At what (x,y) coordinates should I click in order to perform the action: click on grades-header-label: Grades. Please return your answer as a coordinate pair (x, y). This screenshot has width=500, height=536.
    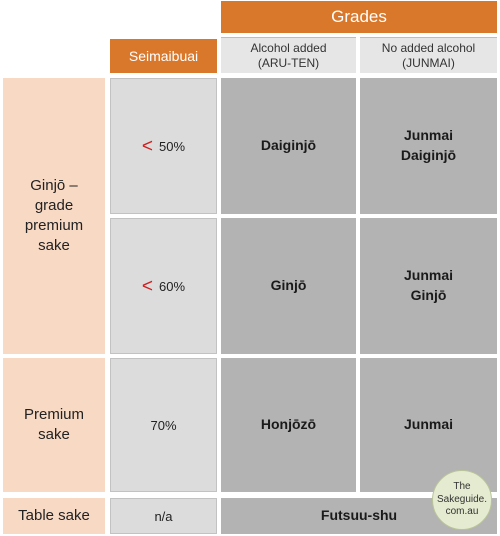
    Looking at the image, I should click on (359, 16).